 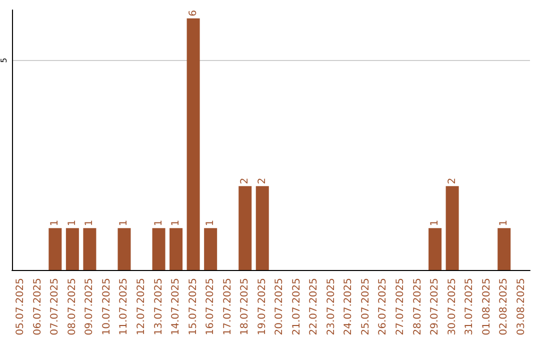 What do you see at coordinates (418, 307) in the screenshot?
I see `x-tick-label: 28.07.2025` at bounding box center [418, 307].